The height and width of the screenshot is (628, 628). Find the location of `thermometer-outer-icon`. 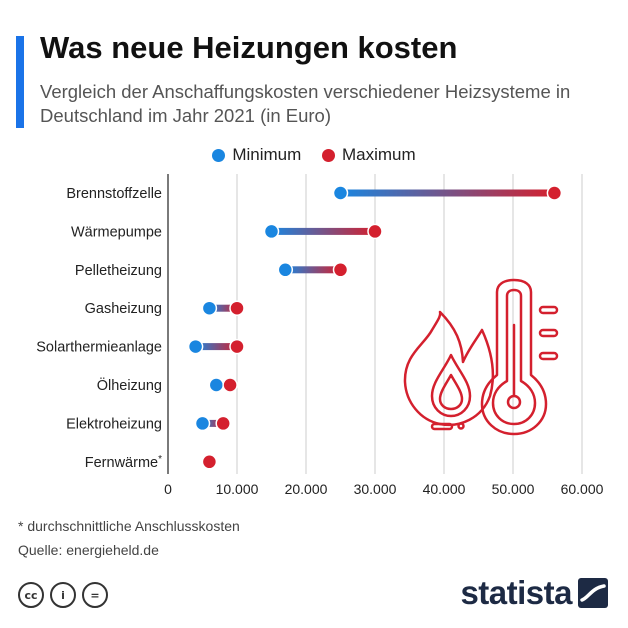

thermometer-outer-icon is located at coordinates (514, 357).